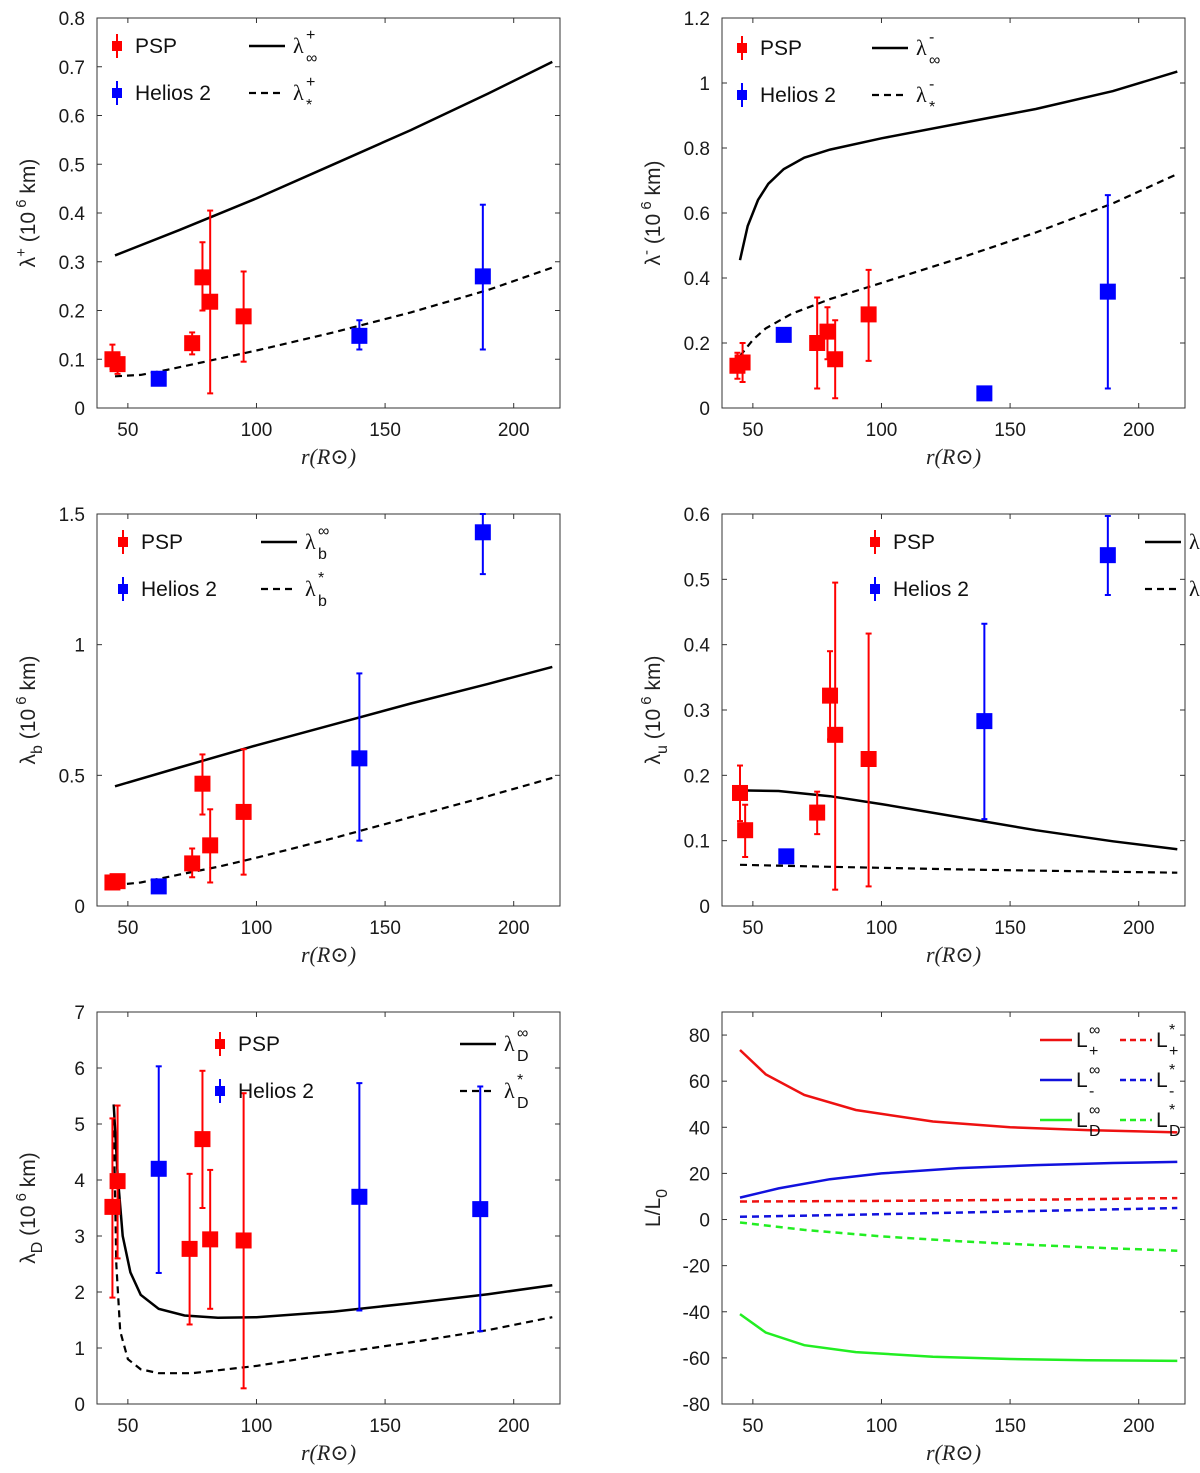  What do you see at coordinates (651, 212) in the screenshot?
I see `y-axis-label: λ- (10 6 km)` at bounding box center [651, 212].